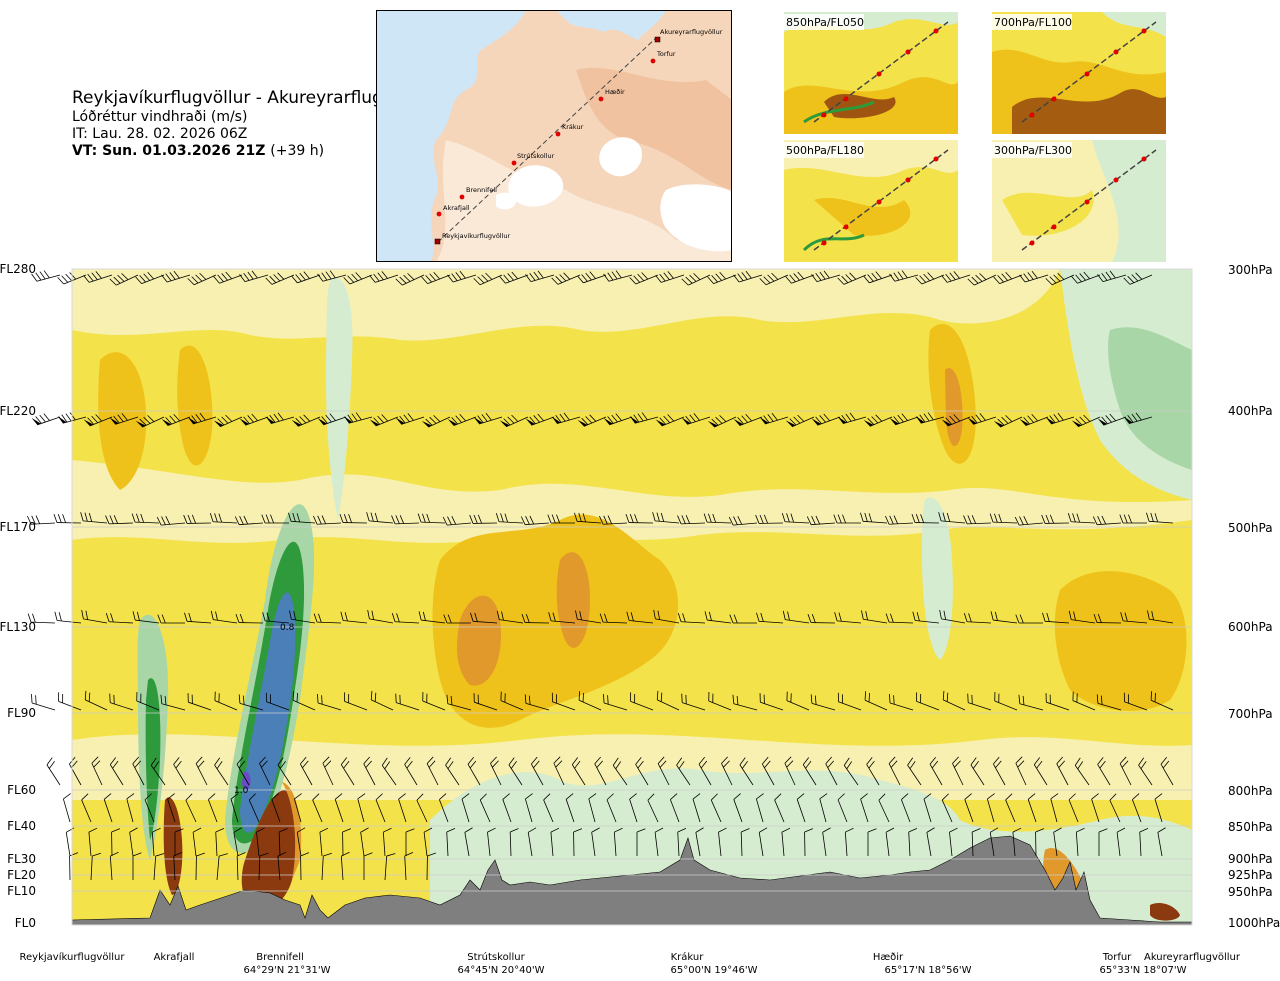 Image resolution: width=1280 pixels, height=981 pixels. I want to click on terrain-profile, so click(632, 880).